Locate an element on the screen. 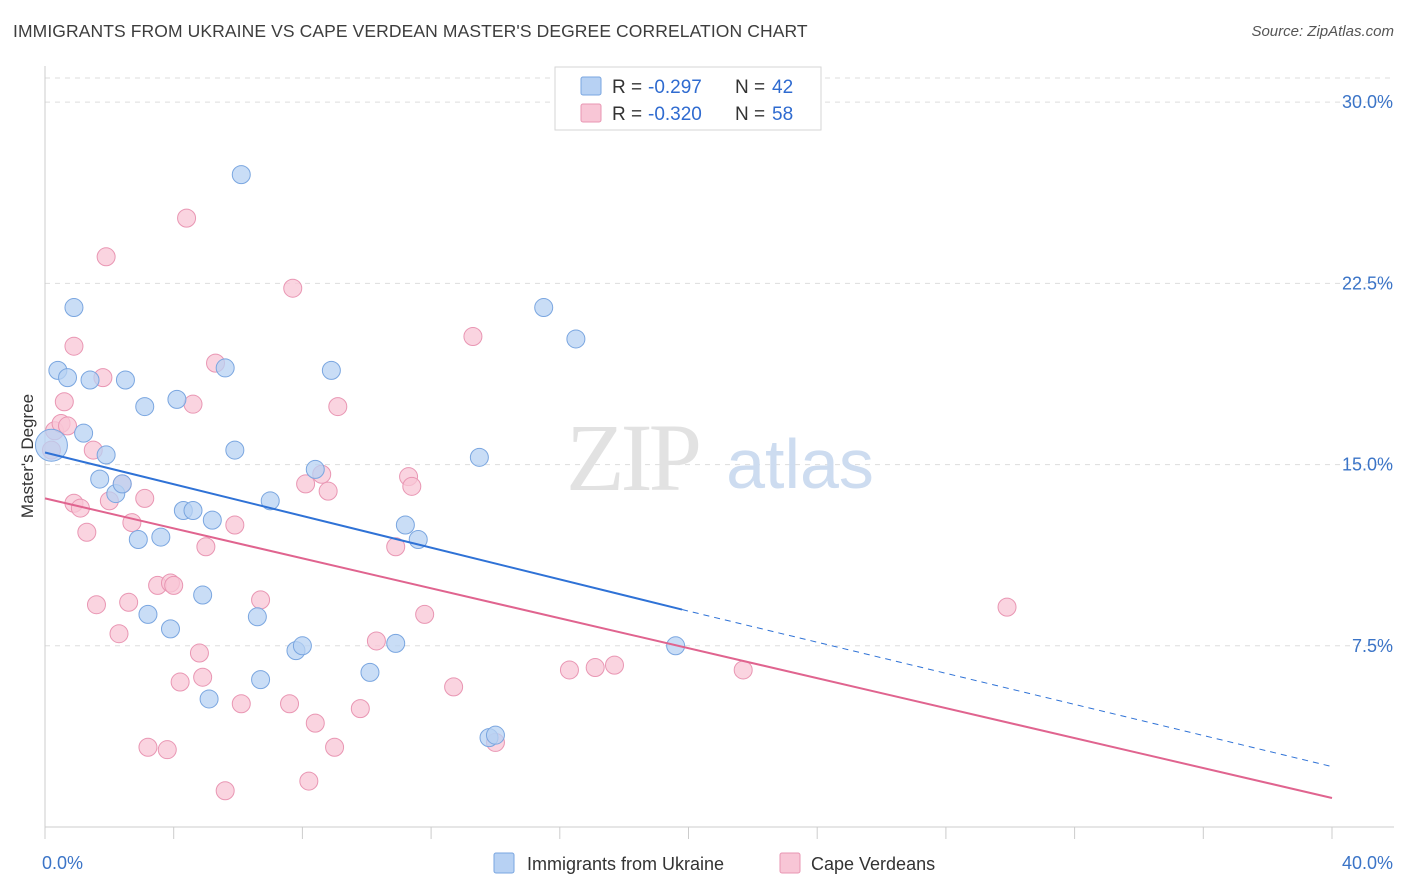  bottom-legend-ukraine: Immigrants from Ukraine is located at coordinates (625, 864).